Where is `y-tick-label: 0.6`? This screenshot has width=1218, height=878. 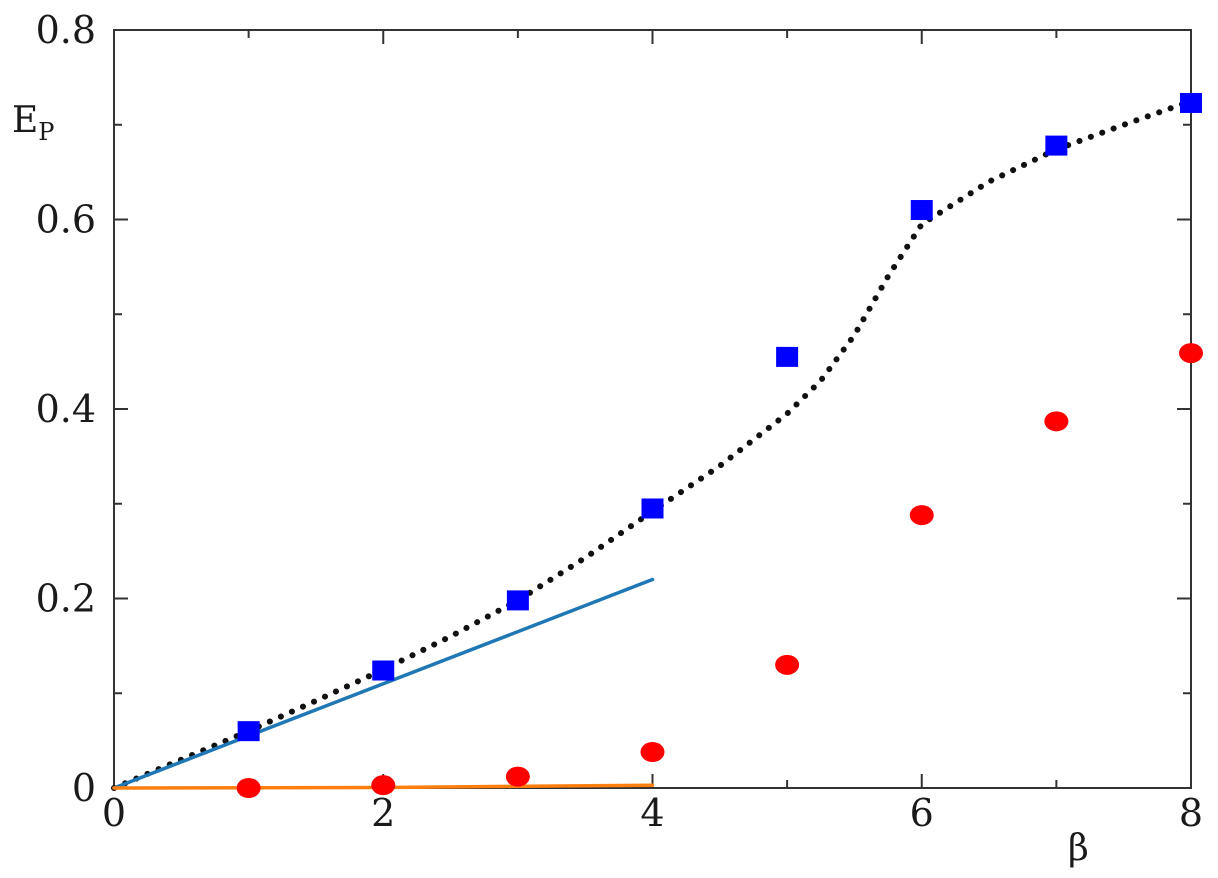
y-tick-label: 0.6 is located at coordinates (66, 220).